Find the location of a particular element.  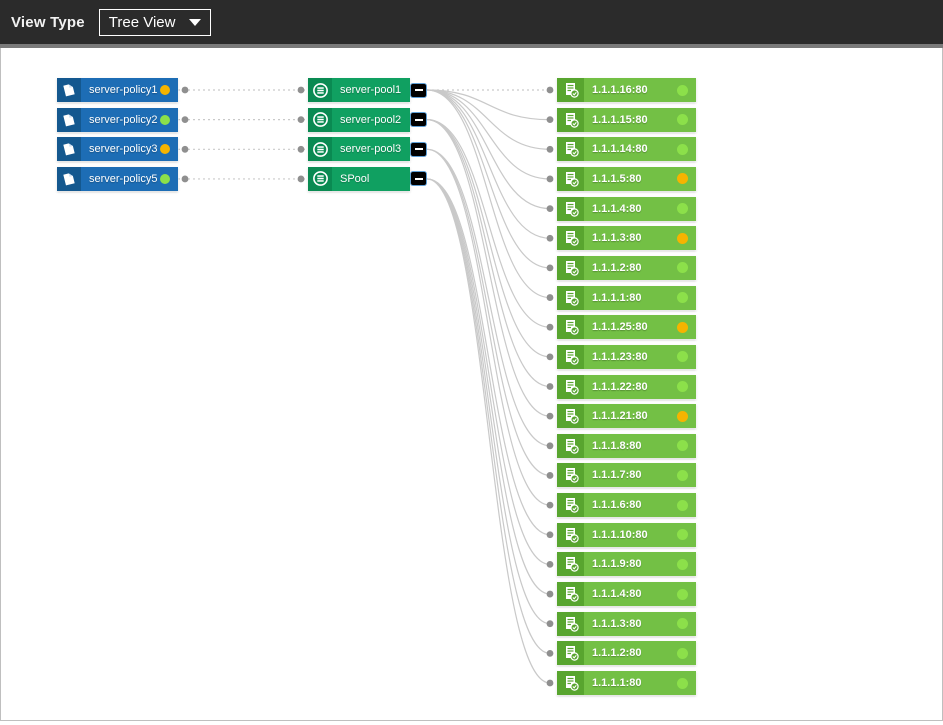

view-type-dropdown: Tree View is located at coordinates (155, 22).